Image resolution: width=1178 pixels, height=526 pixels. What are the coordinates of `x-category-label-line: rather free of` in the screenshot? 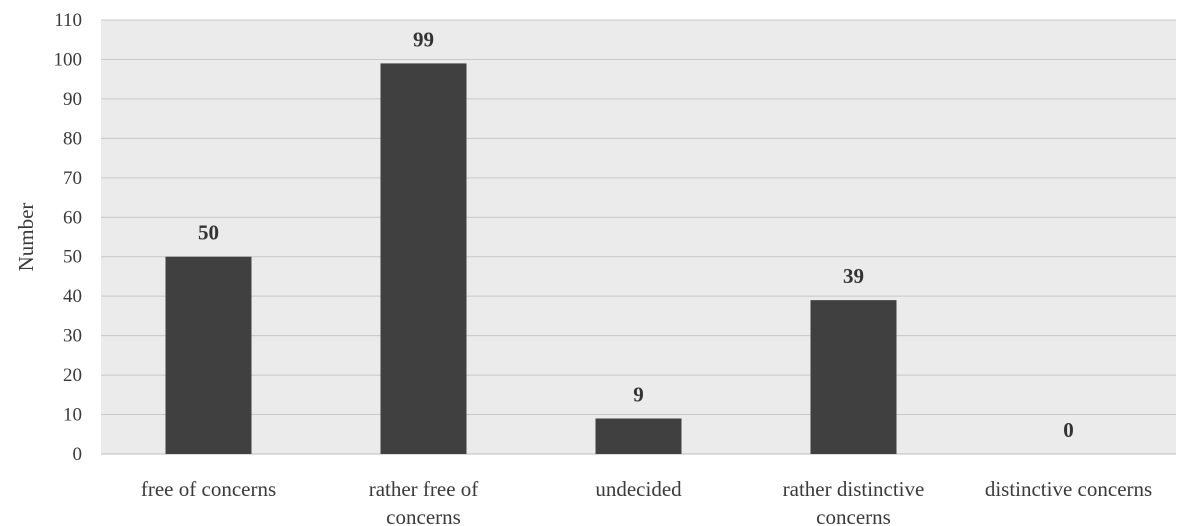 It's located at (424, 489).